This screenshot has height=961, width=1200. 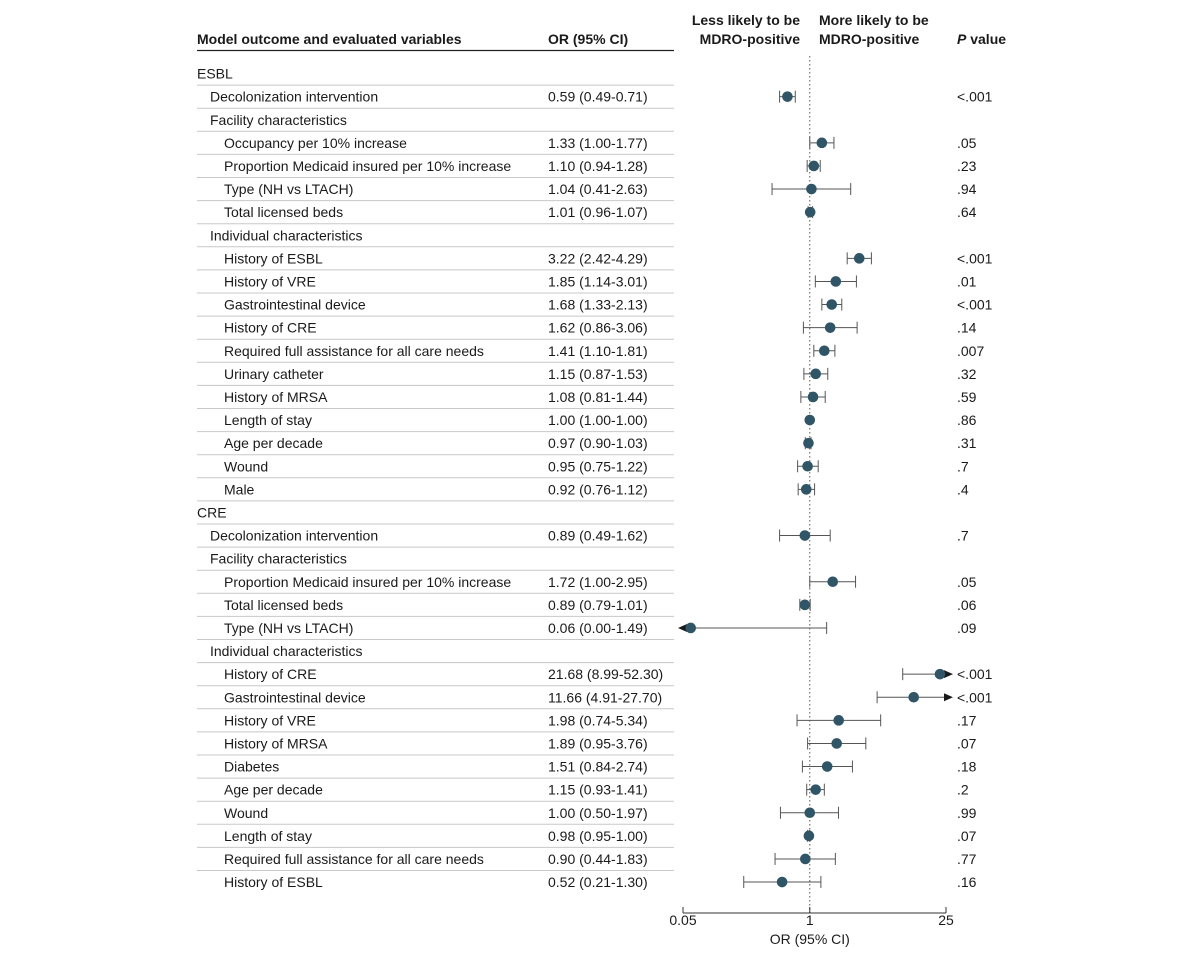 What do you see at coordinates (283, 605) in the screenshot?
I see `row-label: Total licensed beds` at bounding box center [283, 605].